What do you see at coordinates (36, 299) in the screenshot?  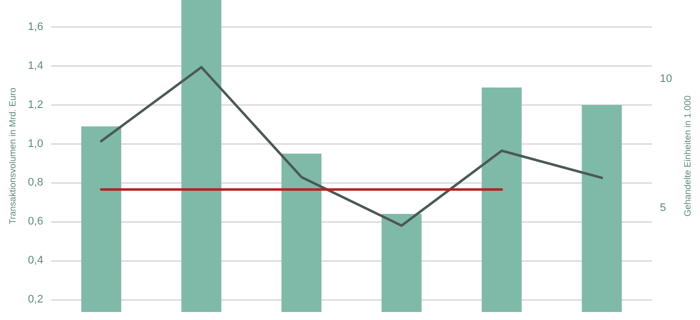 I see `y-tick-label: 0,2` at bounding box center [36, 299].